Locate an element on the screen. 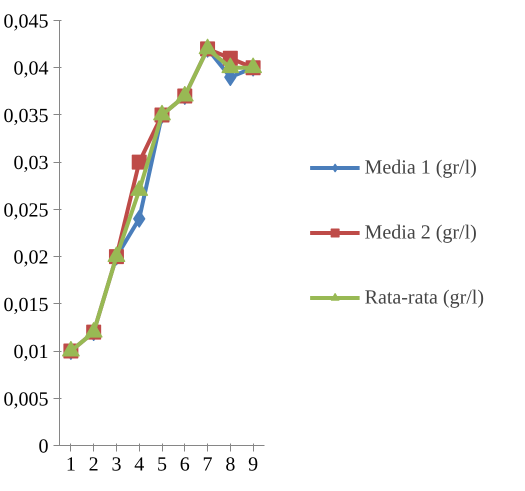  x-tick-label: 1 is located at coordinates (71, 465).